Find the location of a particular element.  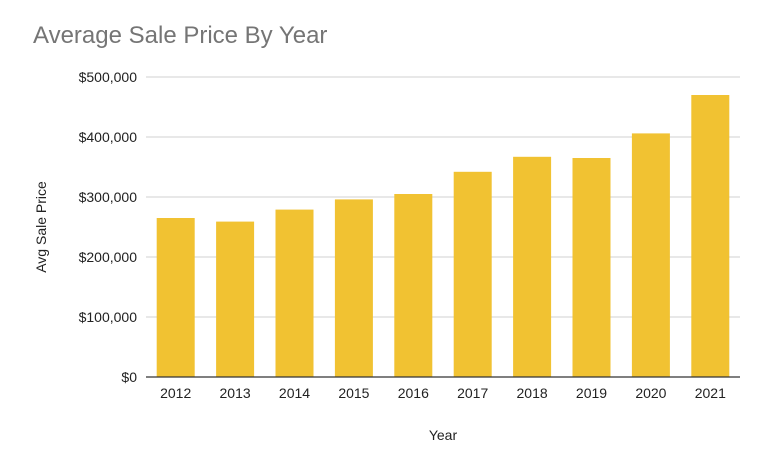

y-tick-label: $300,000 is located at coordinates (108, 197).